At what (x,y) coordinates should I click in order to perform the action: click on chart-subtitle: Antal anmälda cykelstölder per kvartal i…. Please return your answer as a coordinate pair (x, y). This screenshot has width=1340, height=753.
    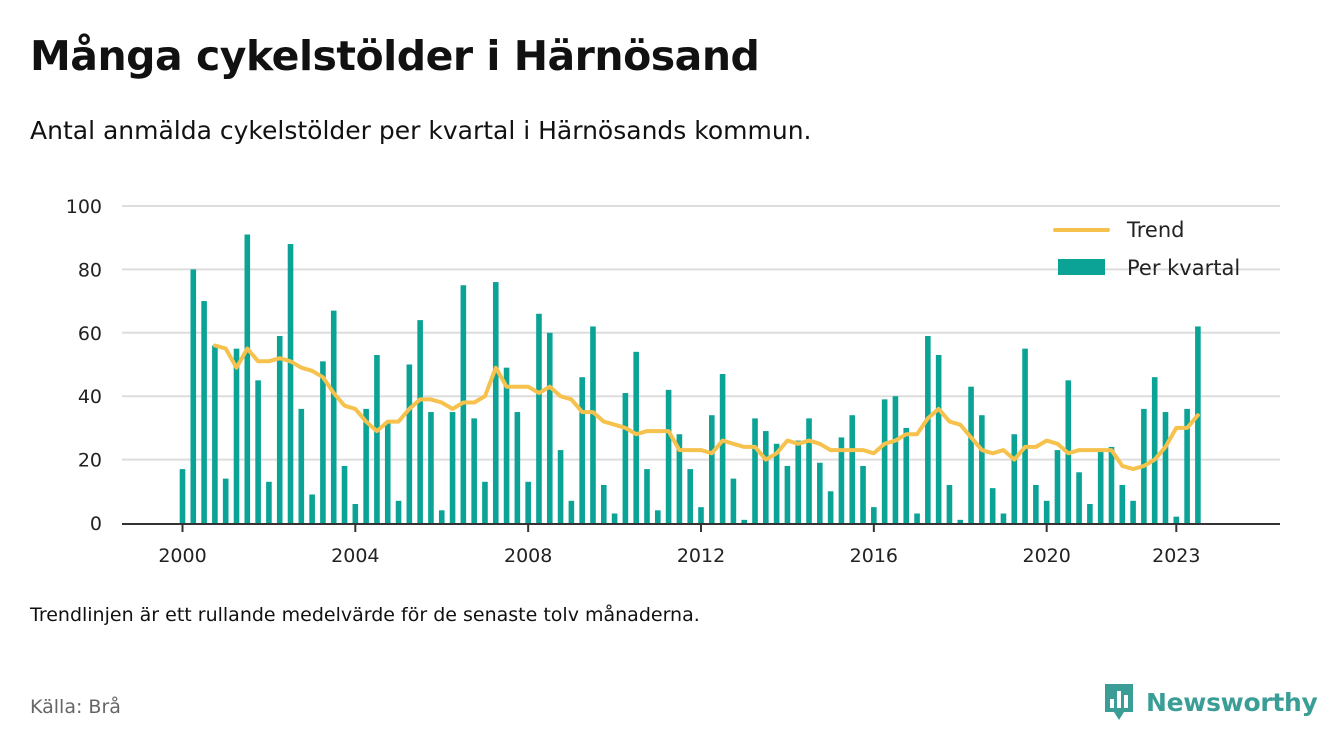
    Looking at the image, I should click on (421, 130).